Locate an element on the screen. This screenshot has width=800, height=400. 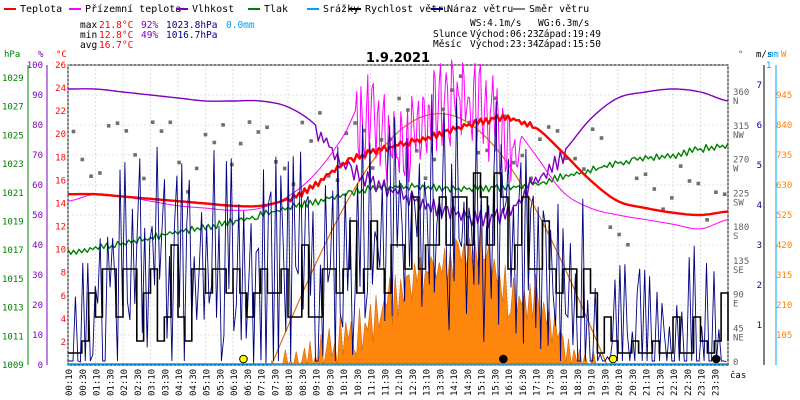
time-tick-label: 14:30 is located at coordinates (469, 382).